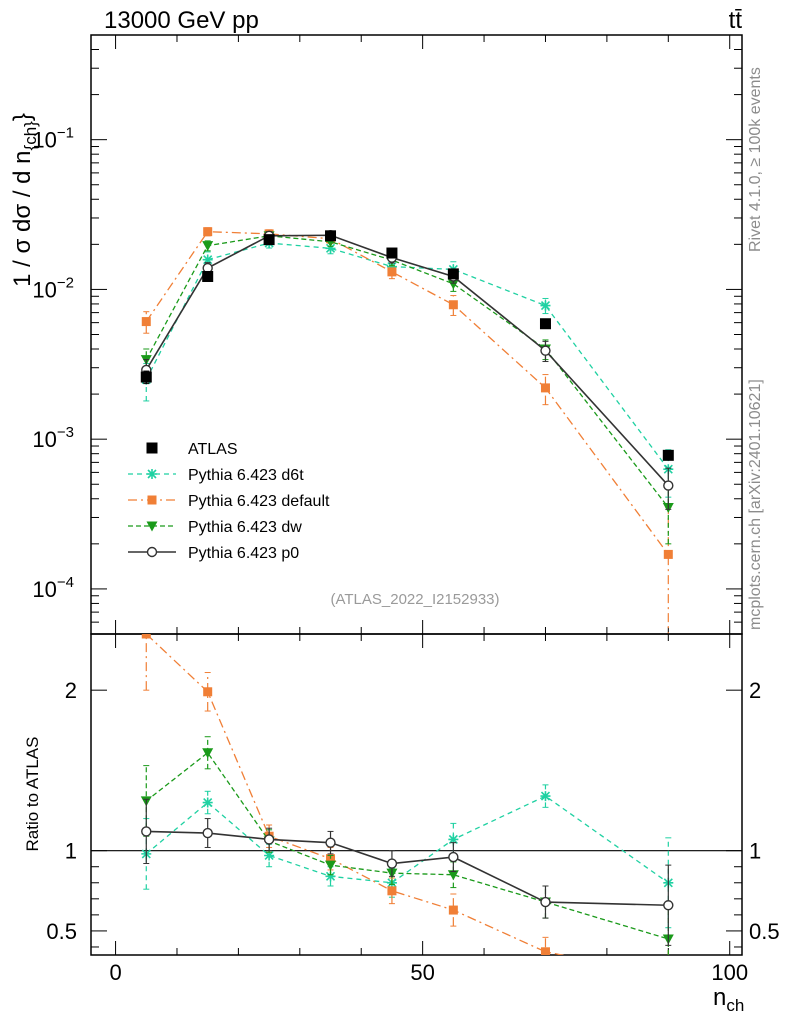 This screenshot has width=786, height=1024. What do you see at coordinates (414, 599) in the screenshot?
I see `analysis-label: (ATLAS_2022_I2152933)` at bounding box center [414, 599].